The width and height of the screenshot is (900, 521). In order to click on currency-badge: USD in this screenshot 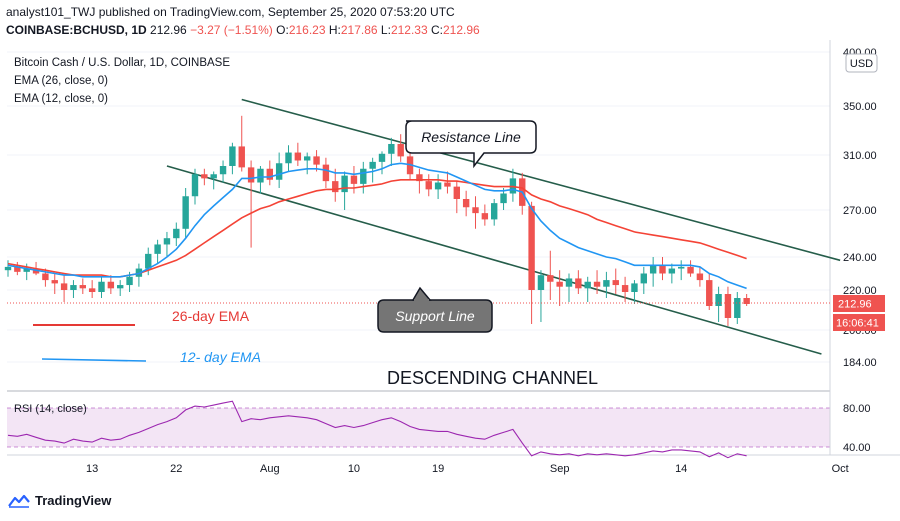, I will do `click(861, 63)`.